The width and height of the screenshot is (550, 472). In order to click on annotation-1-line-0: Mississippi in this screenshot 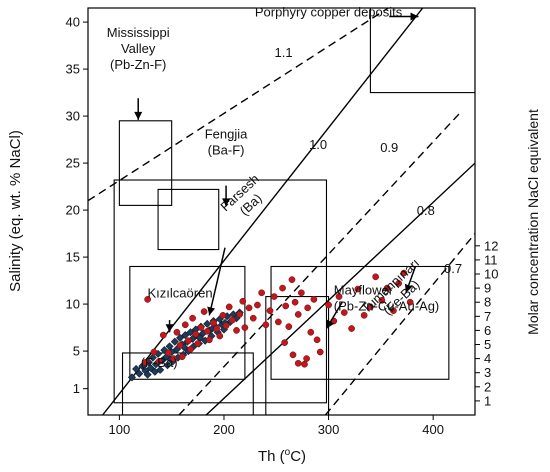, I will do `click(138, 32)`.